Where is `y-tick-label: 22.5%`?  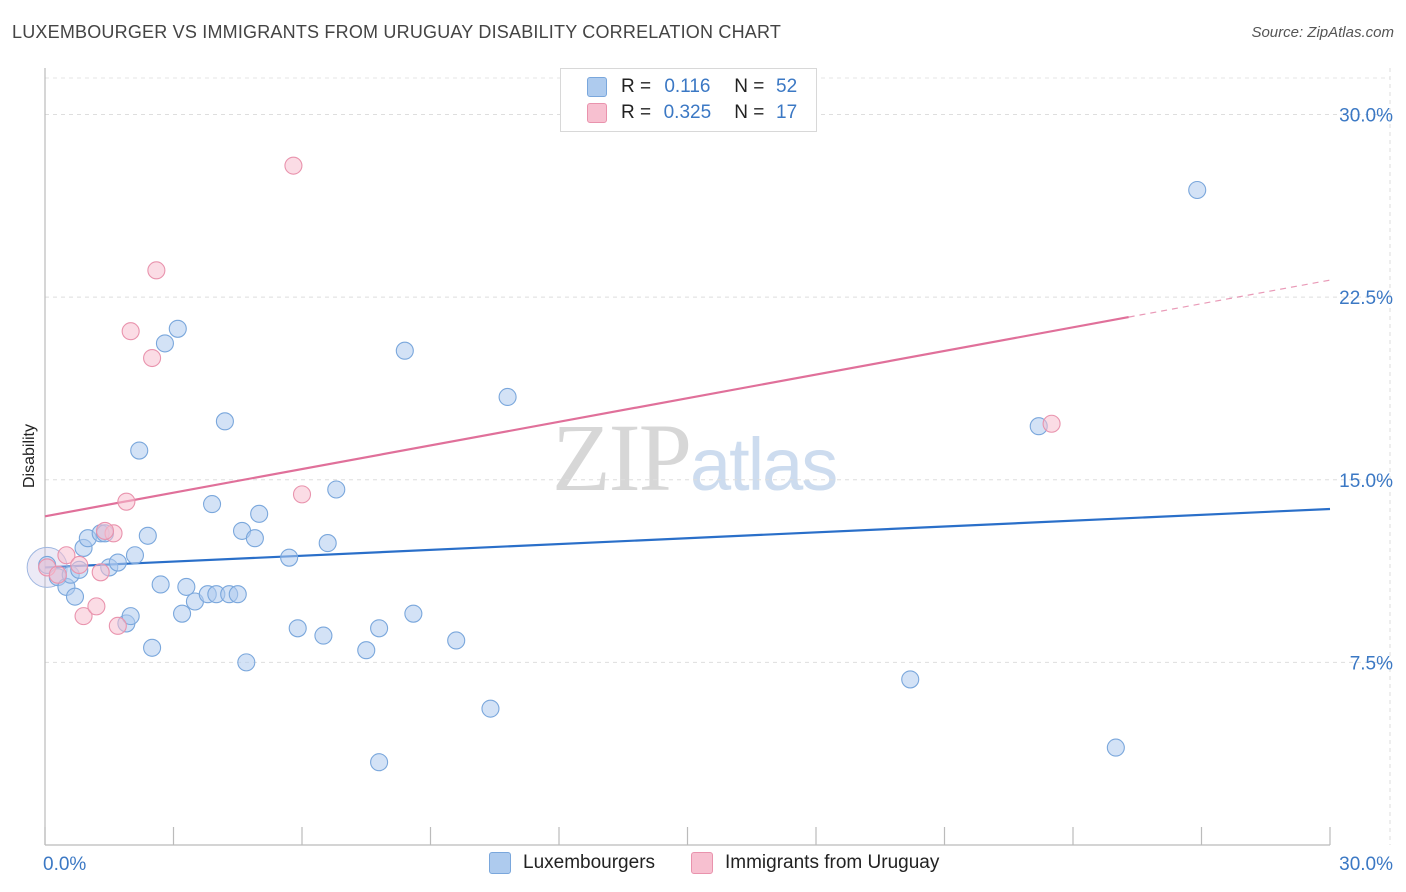
y-tick-label: 22.5% is located at coordinates (1366, 298).